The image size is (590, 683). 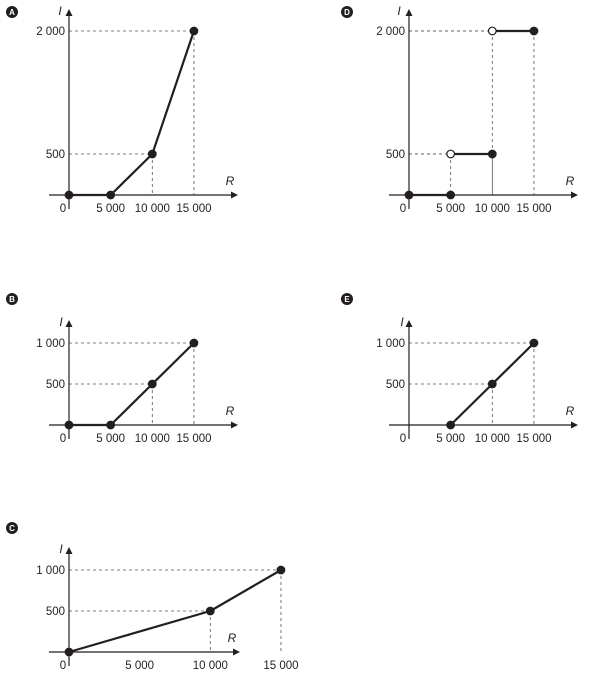 I want to click on option-label: C, so click(x=12, y=528).